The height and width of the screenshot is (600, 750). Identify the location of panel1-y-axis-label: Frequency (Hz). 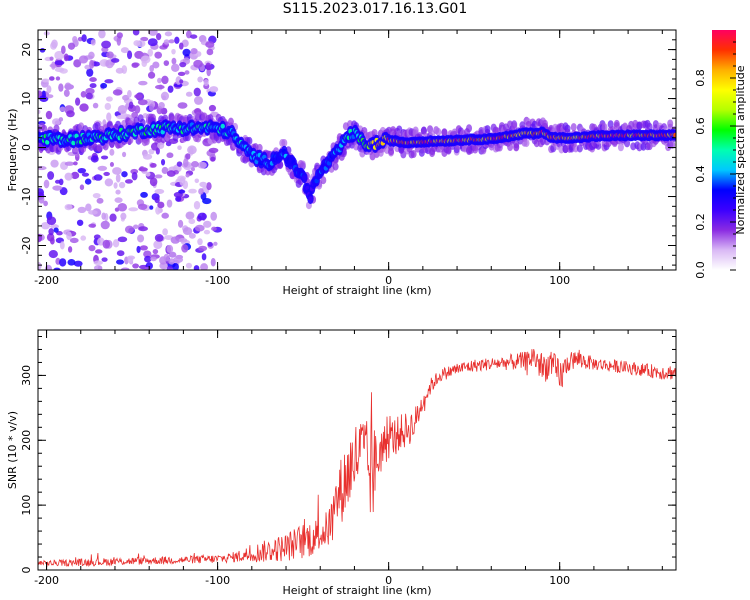
(12, 150).